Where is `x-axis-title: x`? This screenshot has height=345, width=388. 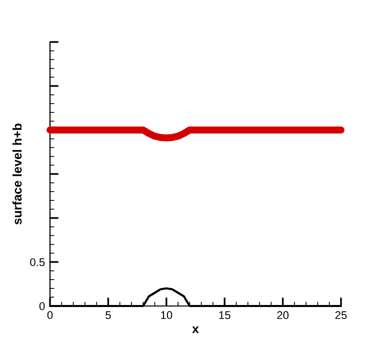 x-axis-title: x is located at coordinates (195, 330).